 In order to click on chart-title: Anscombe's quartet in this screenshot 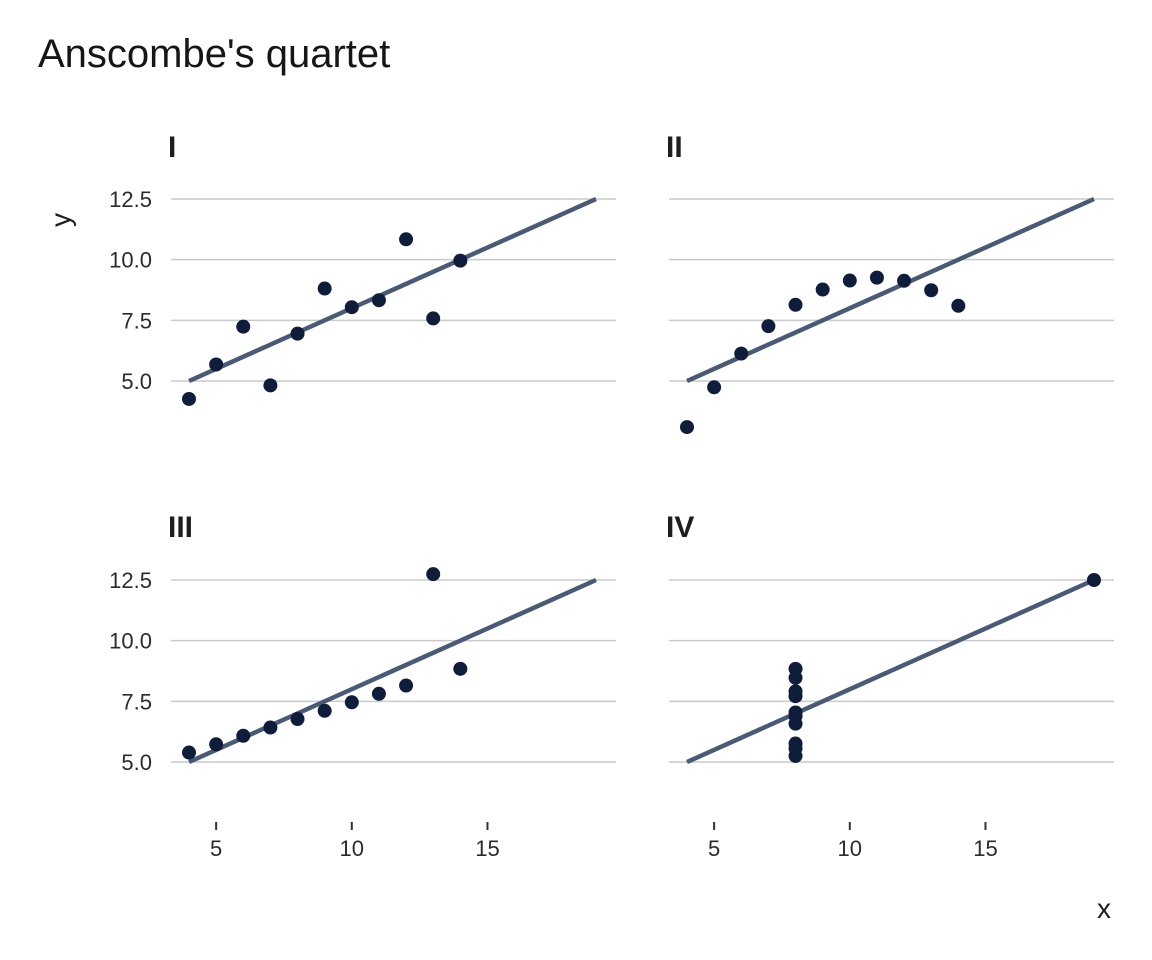, I will do `click(214, 54)`.